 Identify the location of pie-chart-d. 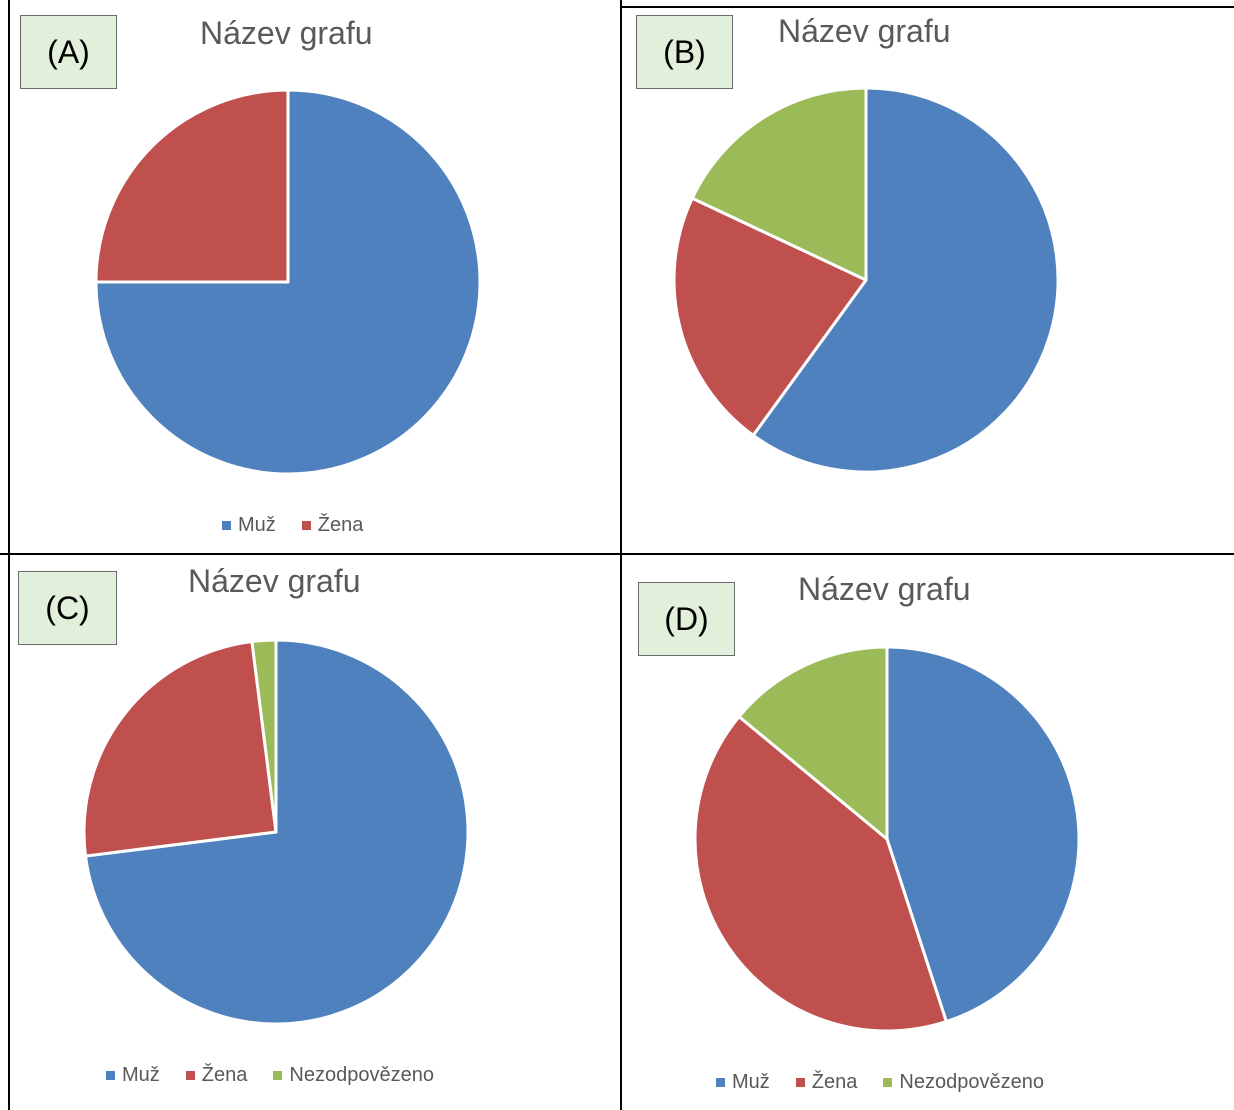
(887, 839).